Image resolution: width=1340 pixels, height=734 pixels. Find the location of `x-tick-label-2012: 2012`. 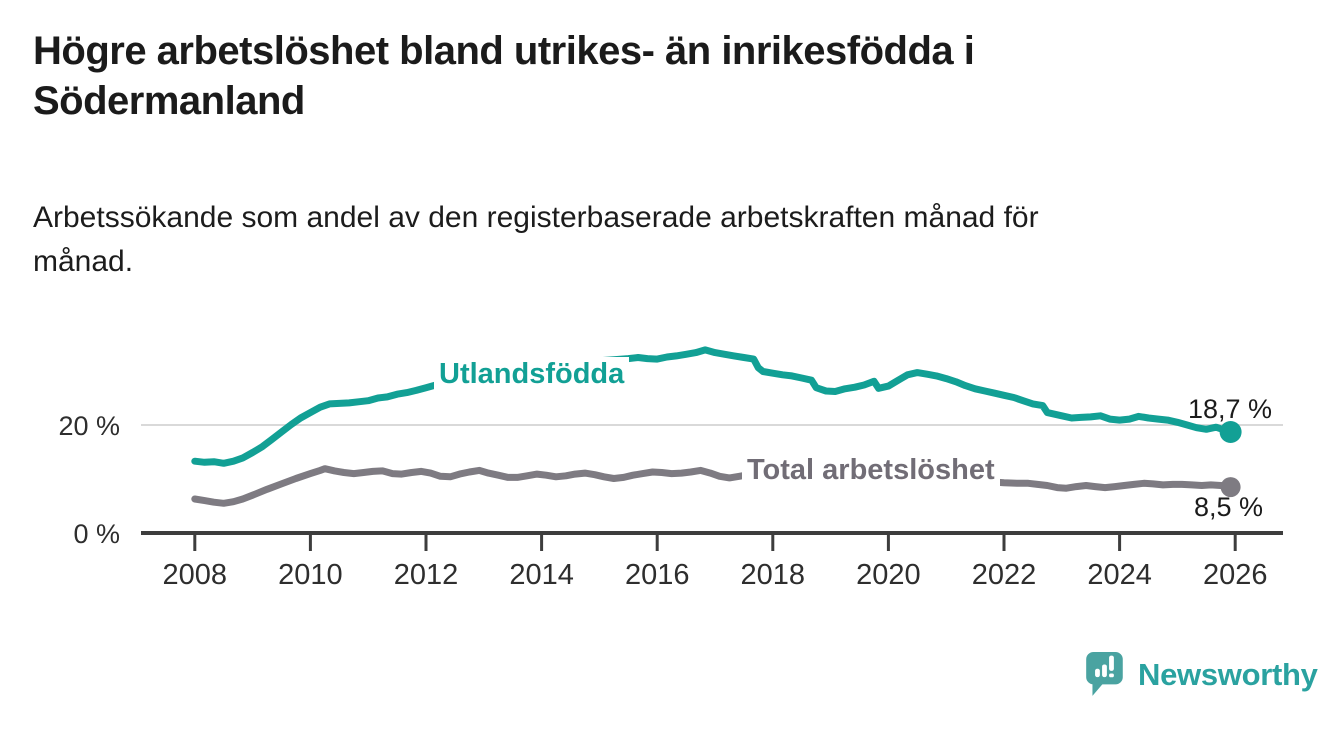

x-tick-label-2012: 2012 is located at coordinates (426, 575).